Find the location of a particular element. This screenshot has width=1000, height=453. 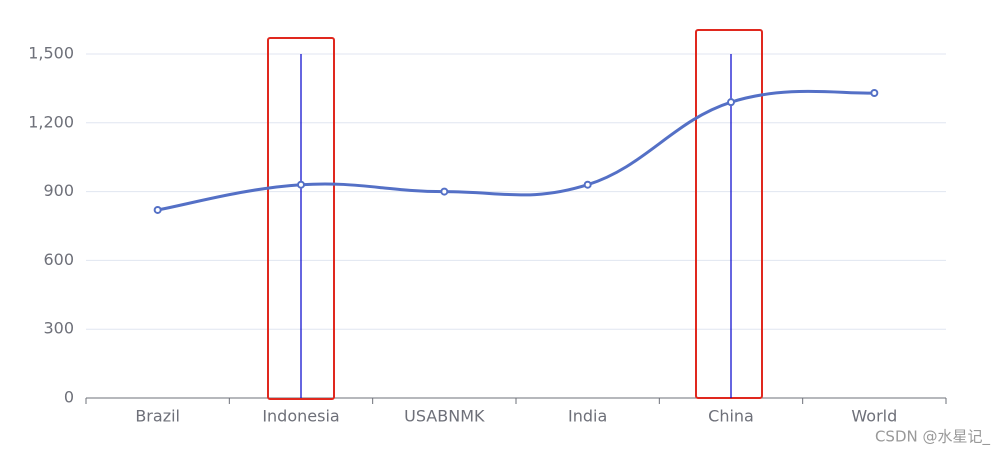

x-tick-label: Indonesia is located at coordinates (300, 416).